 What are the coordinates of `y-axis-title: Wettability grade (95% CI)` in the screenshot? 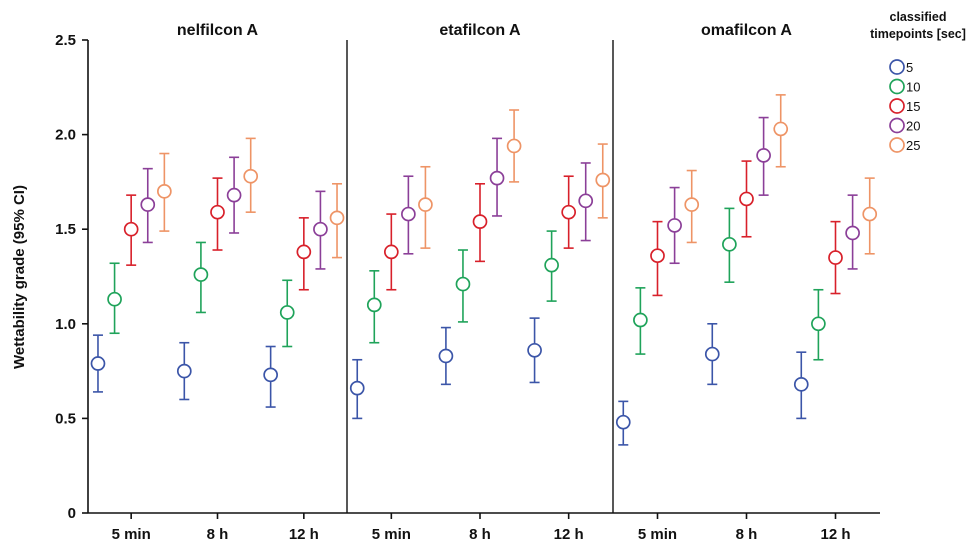 It's located at (19, 277).